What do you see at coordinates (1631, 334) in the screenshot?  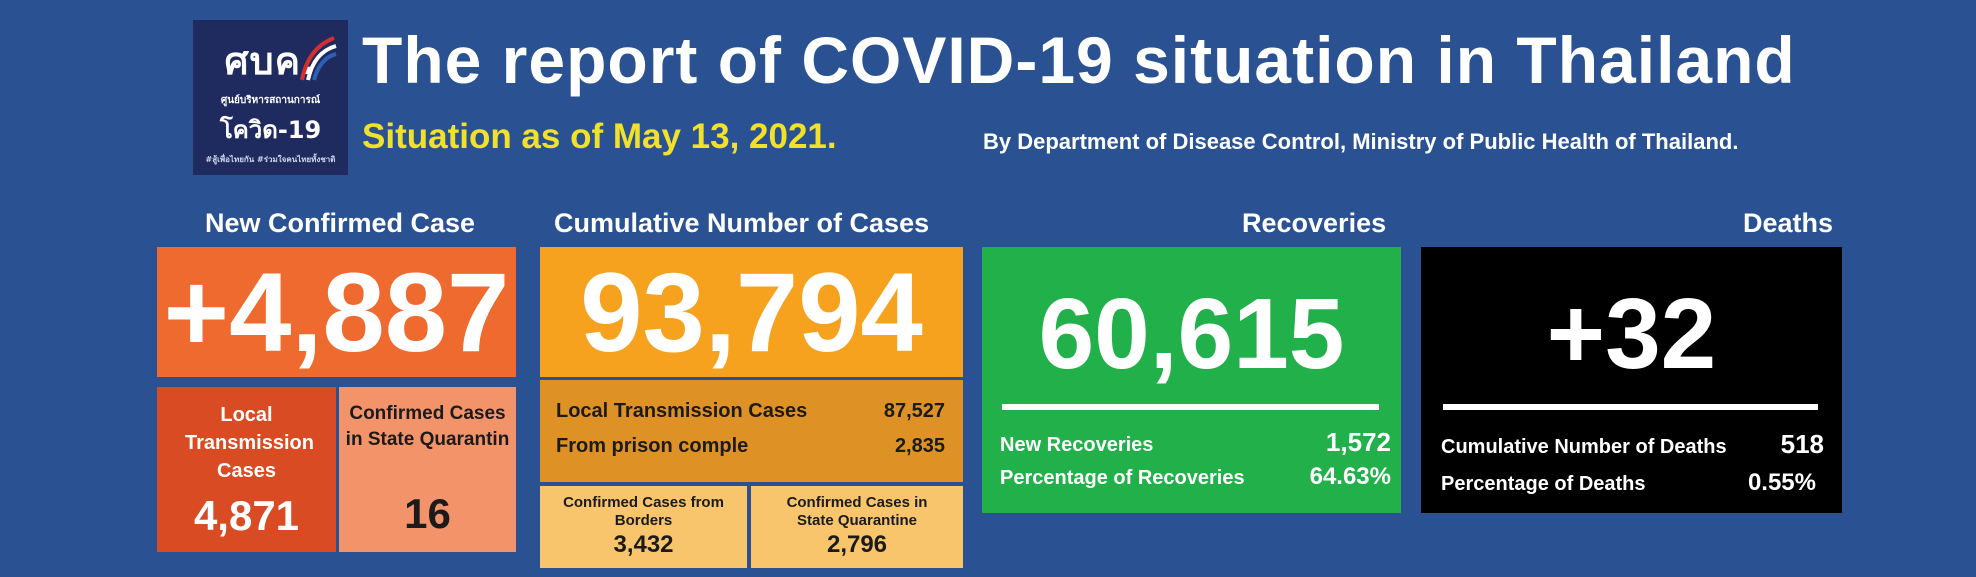 I see `deaths-value: +32` at bounding box center [1631, 334].